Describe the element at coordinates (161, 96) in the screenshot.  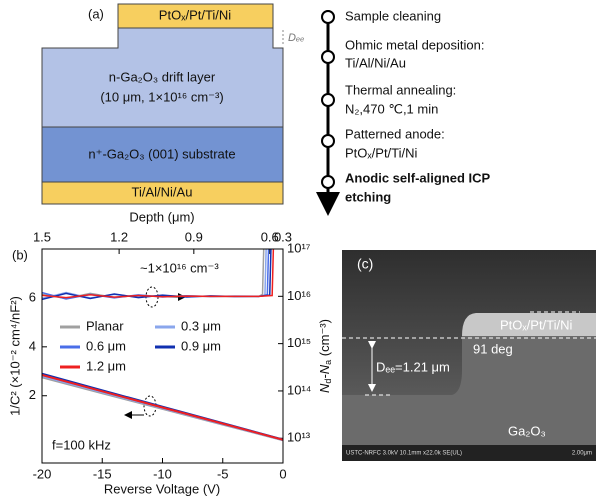
I see `drift-spec: (10 μm, 1×10¹⁶ cm⁻³)` at that location.